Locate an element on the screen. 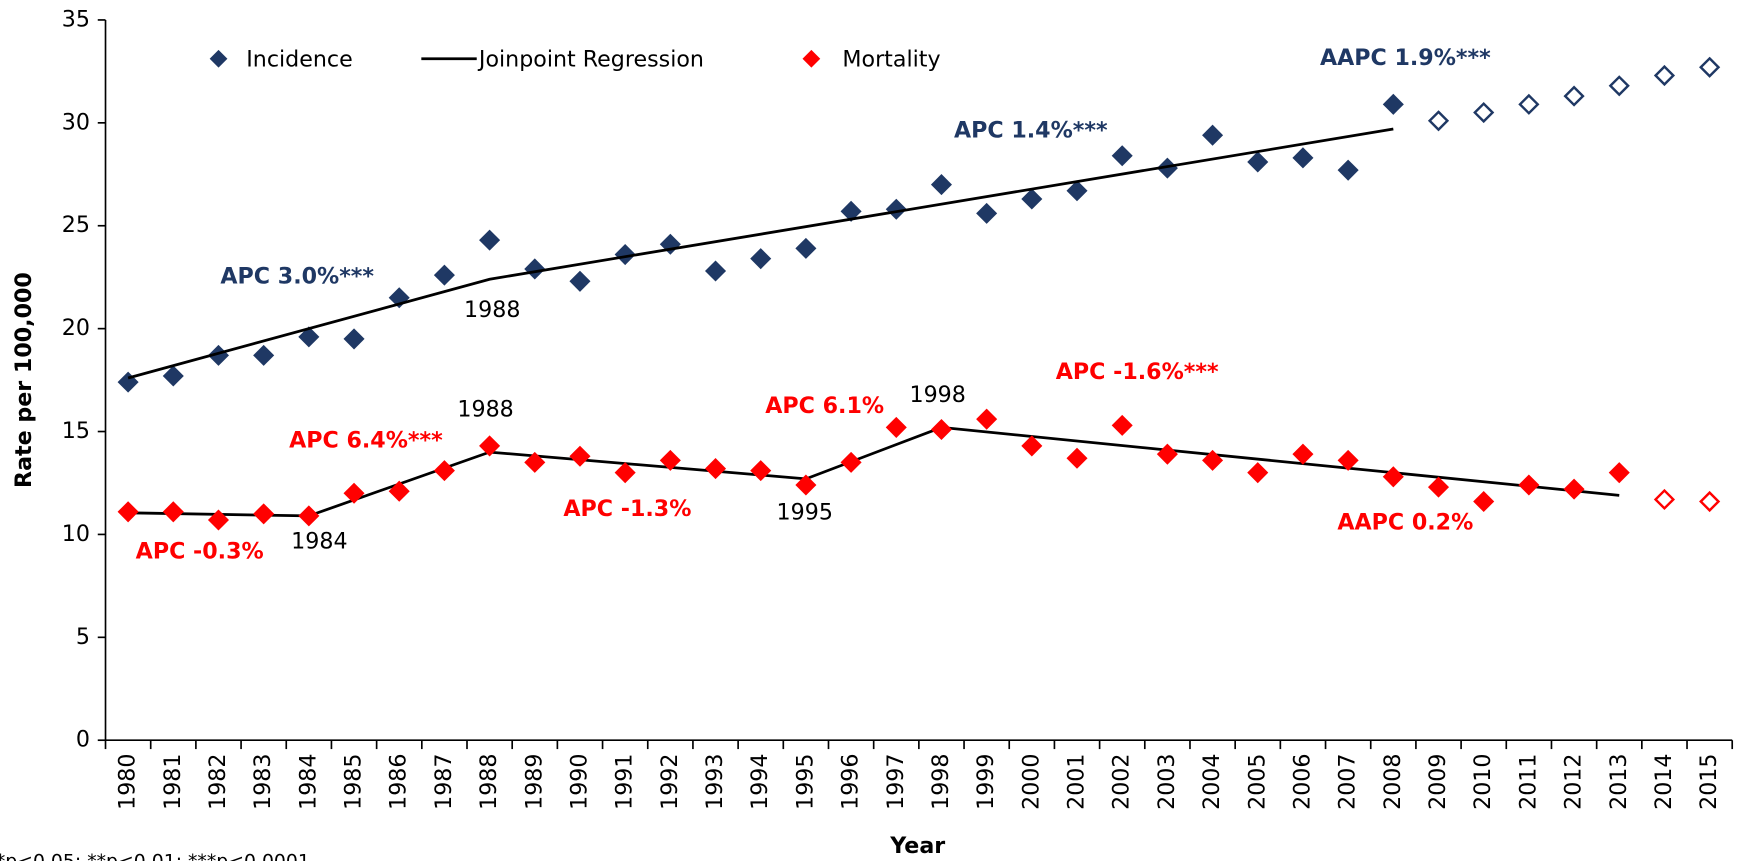 The height and width of the screenshot is (865, 1738). x-tick-label: 2008 is located at coordinates (1393, 782).